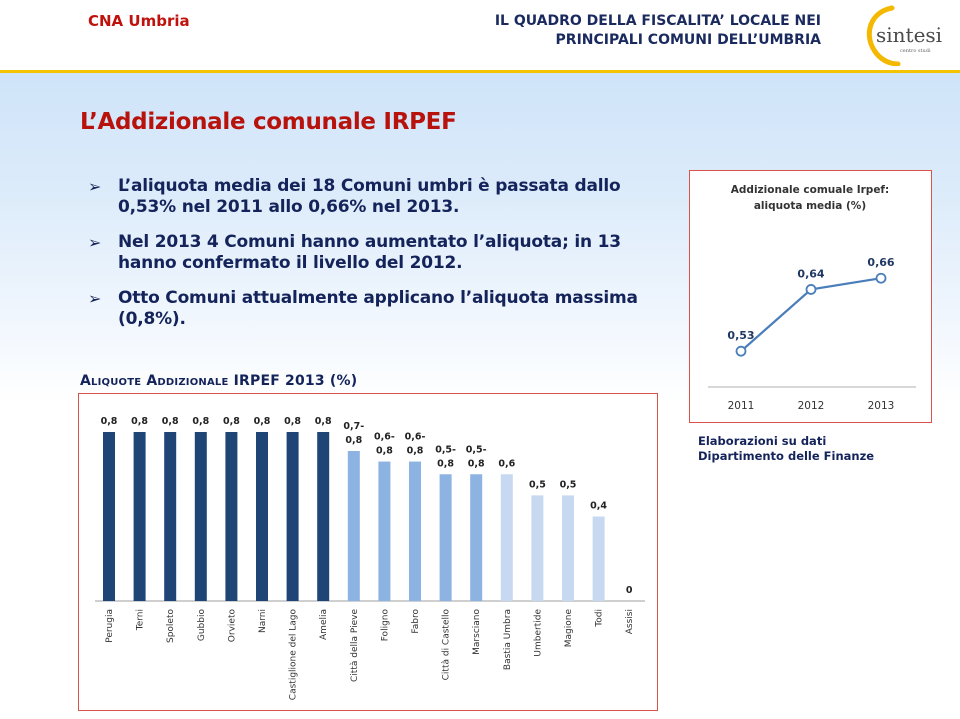 This screenshot has width=960, height=719. What do you see at coordinates (294, 655) in the screenshot?
I see `category-label: Castiglione del Lago` at bounding box center [294, 655].